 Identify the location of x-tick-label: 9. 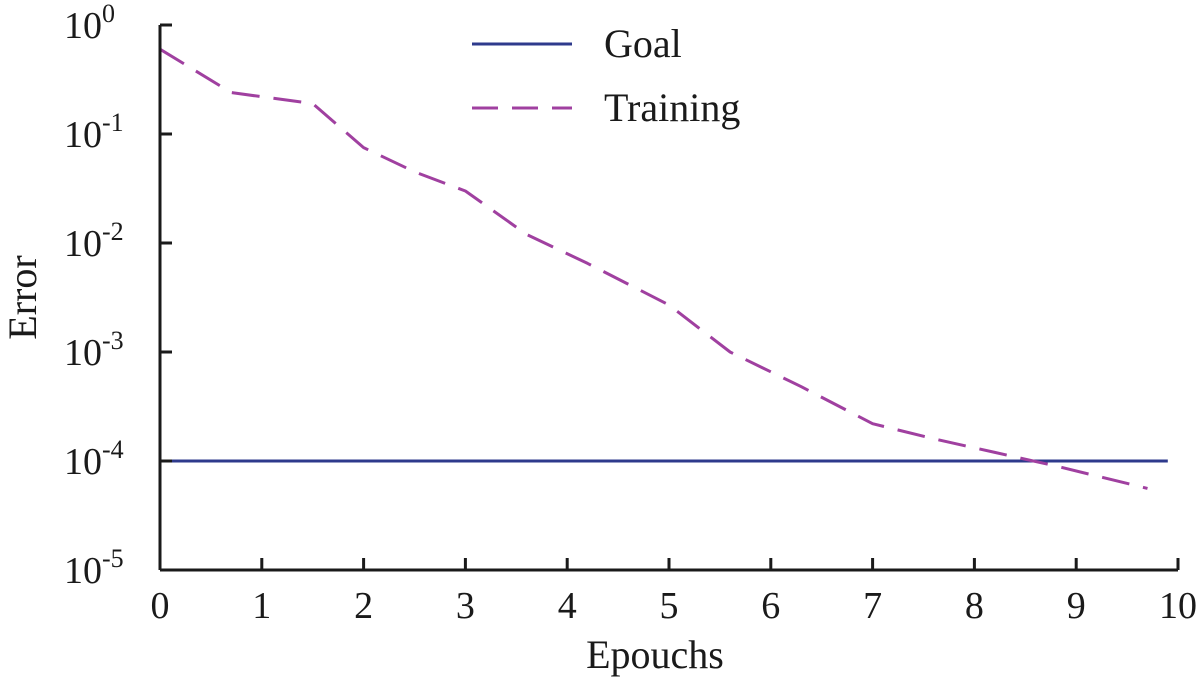
(1076, 606).